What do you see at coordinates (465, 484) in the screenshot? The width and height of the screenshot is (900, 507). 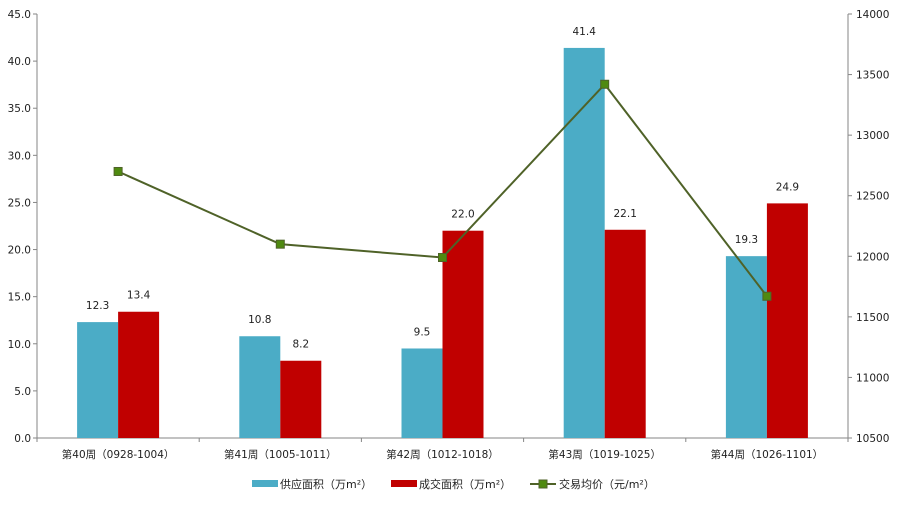 I see `legend-label-deal: 成交面积（万m²）` at bounding box center [465, 484].